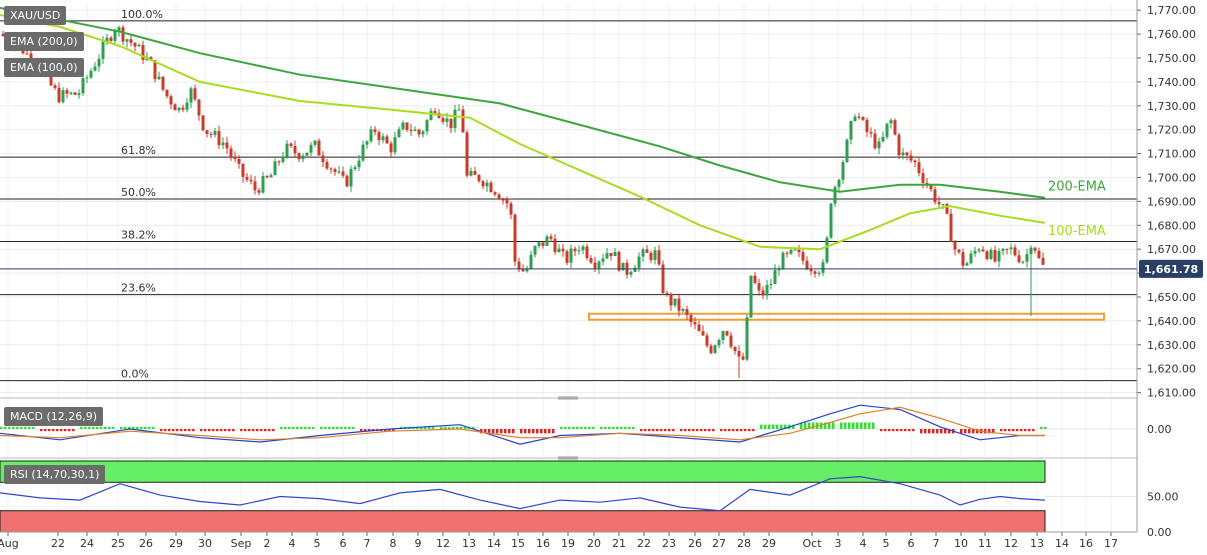 Image resolution: width=1207 pixels, height=555 pixels. Describe the element at coordinates (518, 543) in the screenshot. I see `x-tick-label: 15` at that location.